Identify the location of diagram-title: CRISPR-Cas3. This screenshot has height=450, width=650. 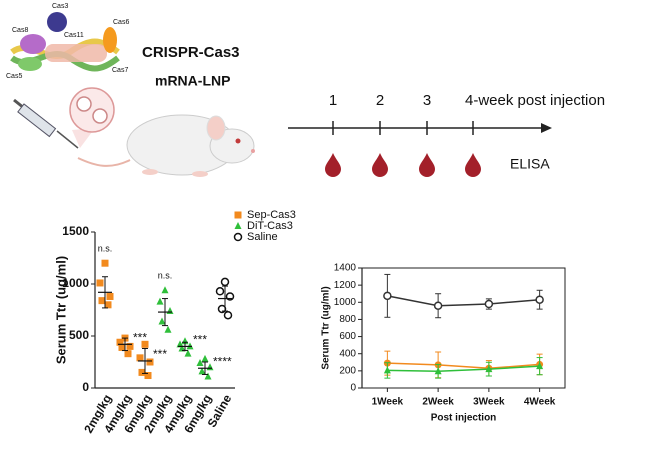
(191, 52).